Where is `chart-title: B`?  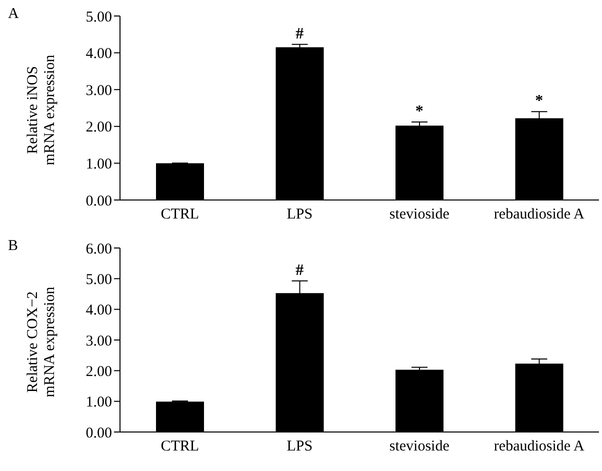
chart-title: B is located at coordinates (13, 246).